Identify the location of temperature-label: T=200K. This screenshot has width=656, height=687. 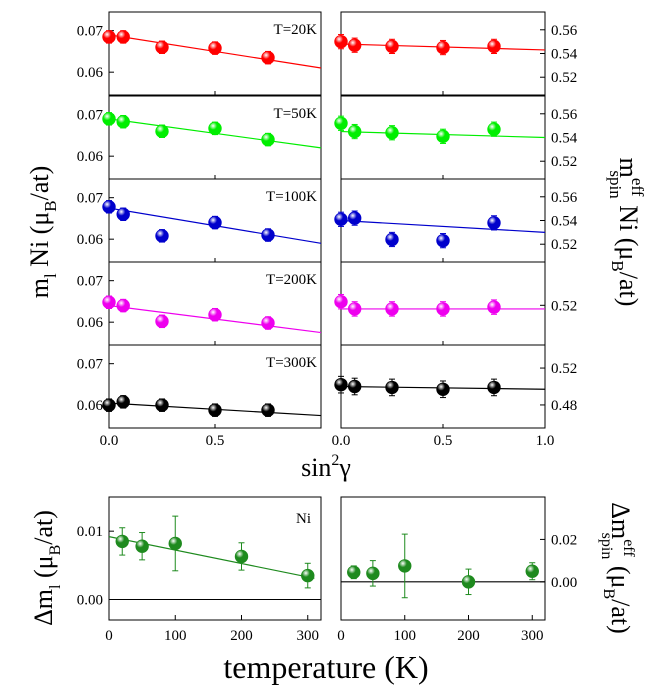
(291, 280).